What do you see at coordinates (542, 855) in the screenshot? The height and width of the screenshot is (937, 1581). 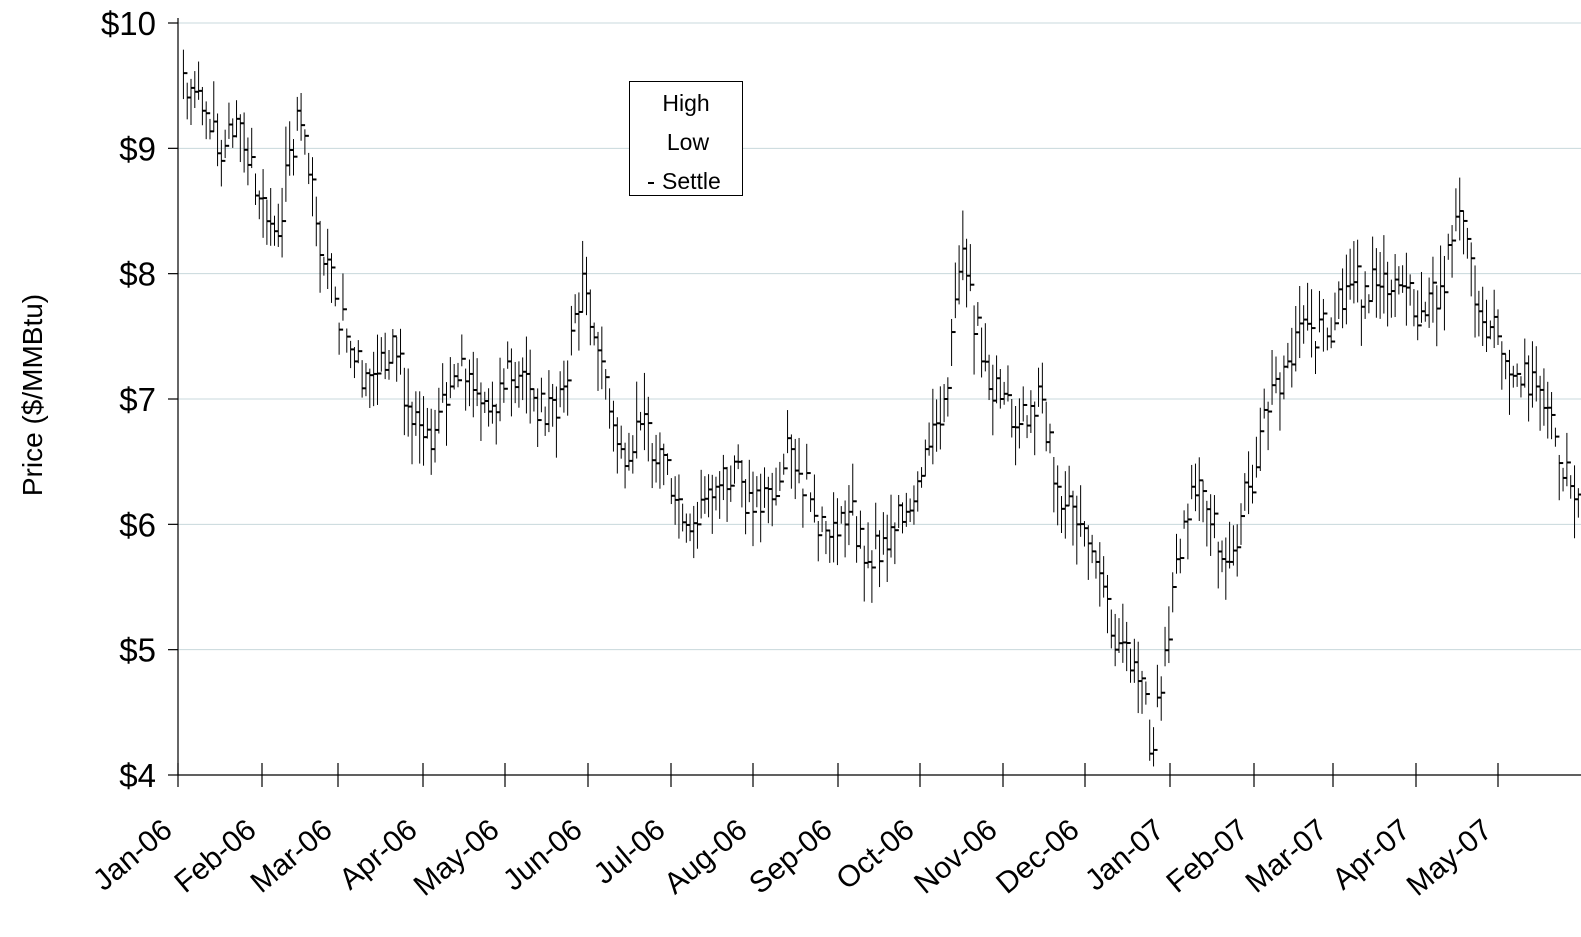 I see `x-tick-label: Jun-06` at bounding box center [542, 855].